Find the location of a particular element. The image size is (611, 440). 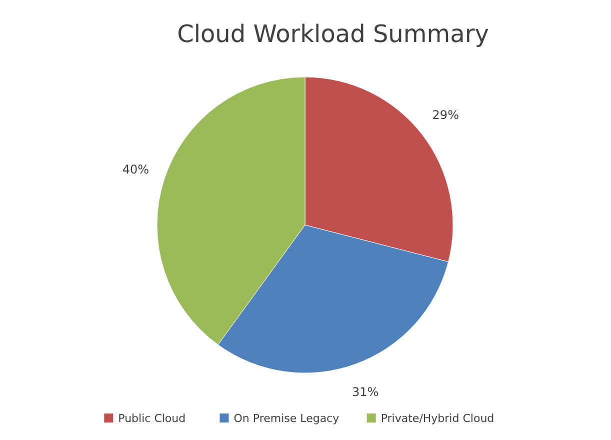

data-label: 29% is located at coordinates (445, 115).